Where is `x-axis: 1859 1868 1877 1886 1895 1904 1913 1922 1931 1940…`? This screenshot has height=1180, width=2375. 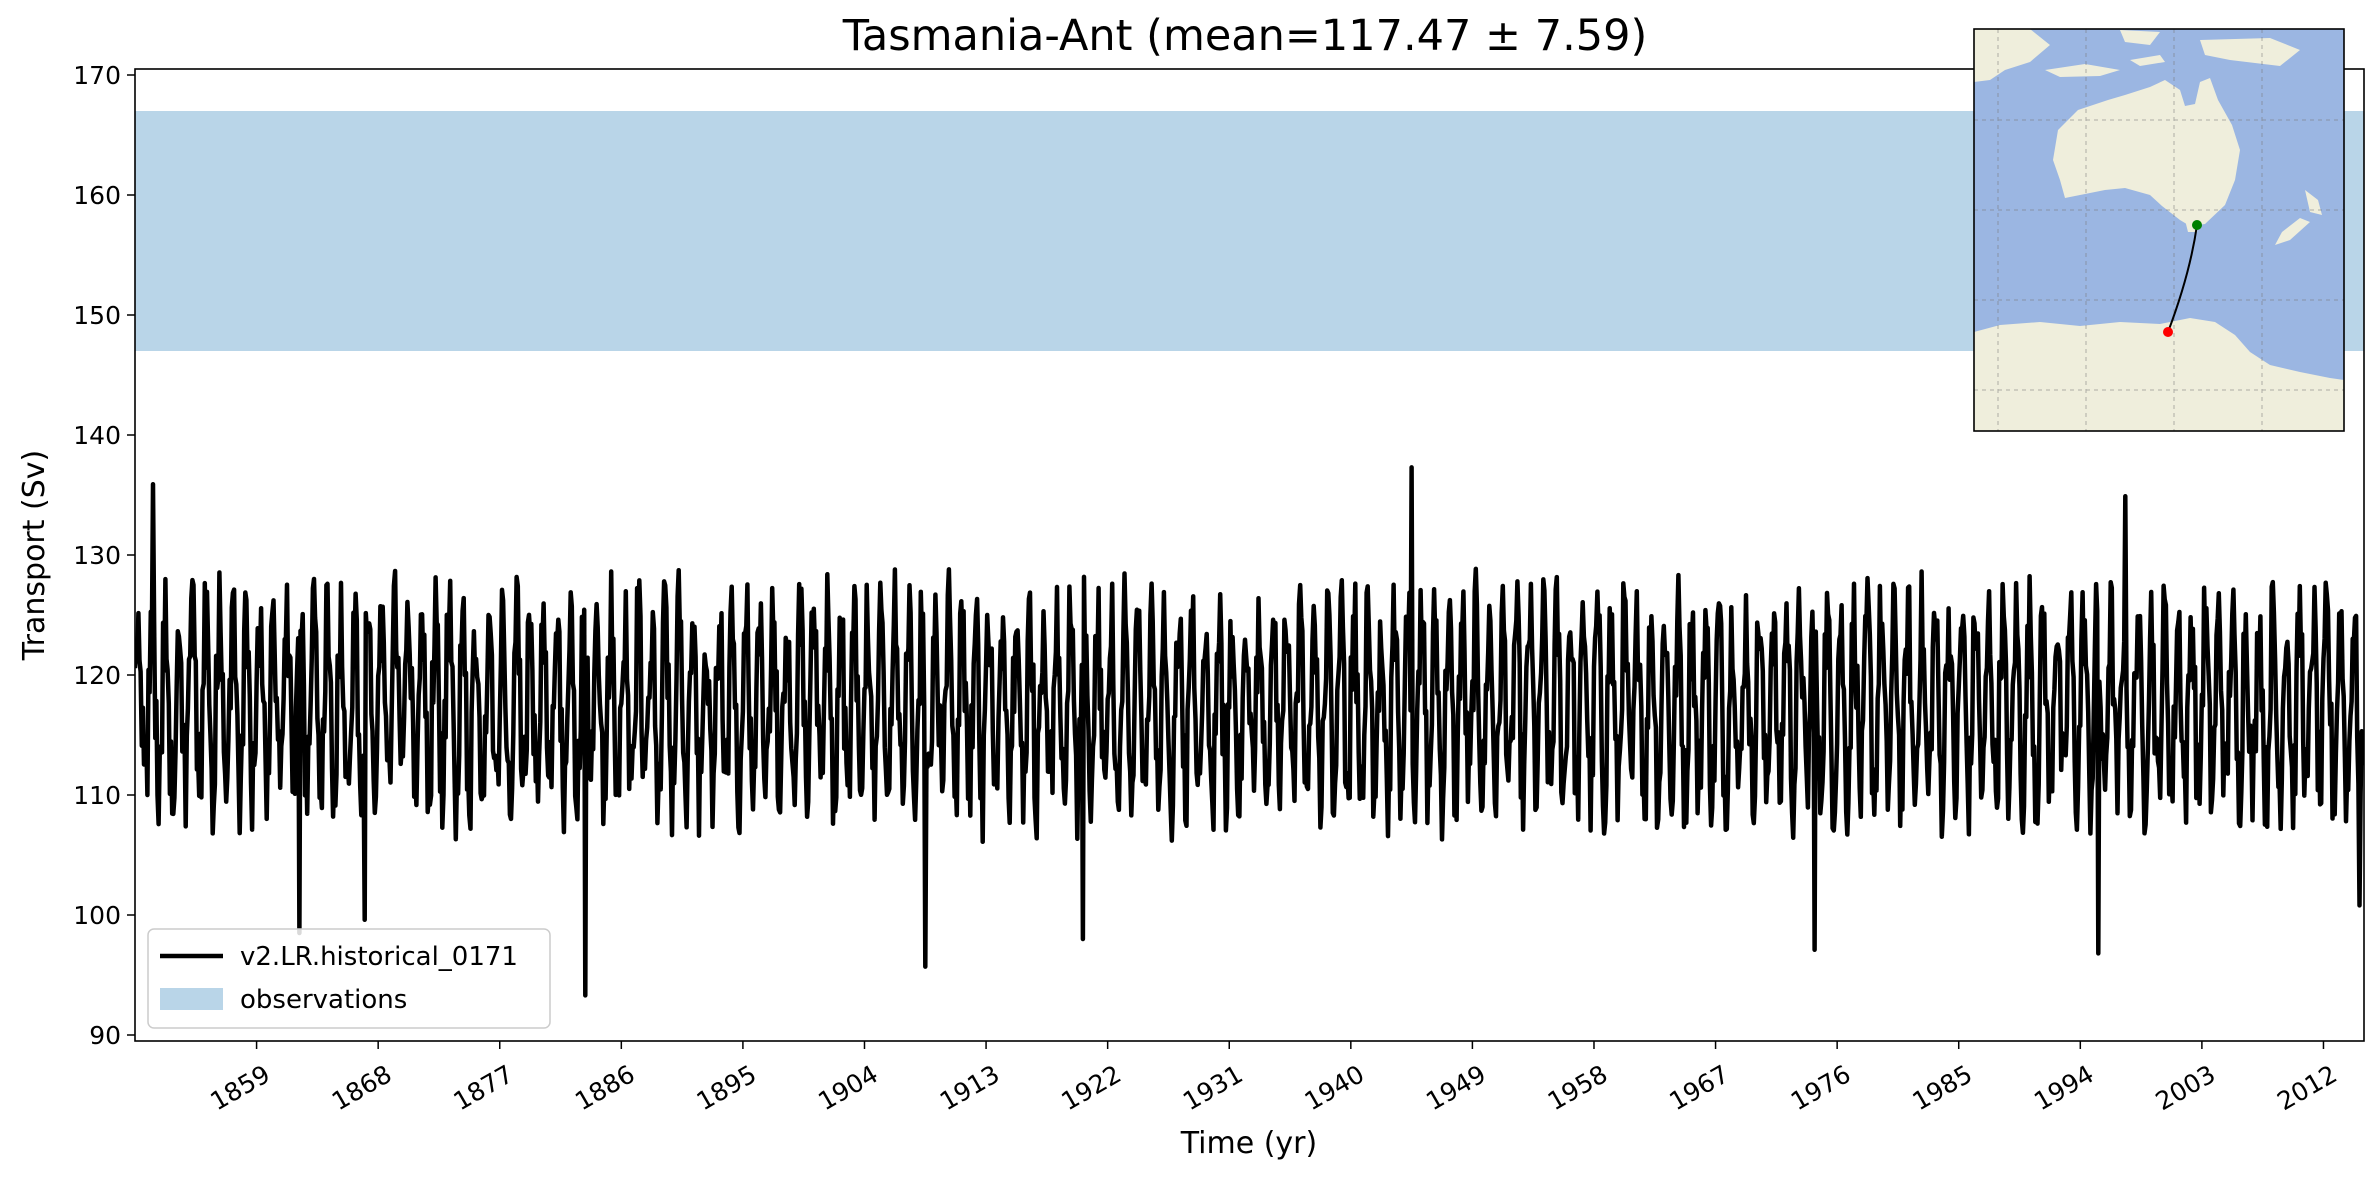 x-axis: 1859 1868 1877 1886 1895 1904 1913 1922 1931 1940… is located at coordinates (1273, 1078).